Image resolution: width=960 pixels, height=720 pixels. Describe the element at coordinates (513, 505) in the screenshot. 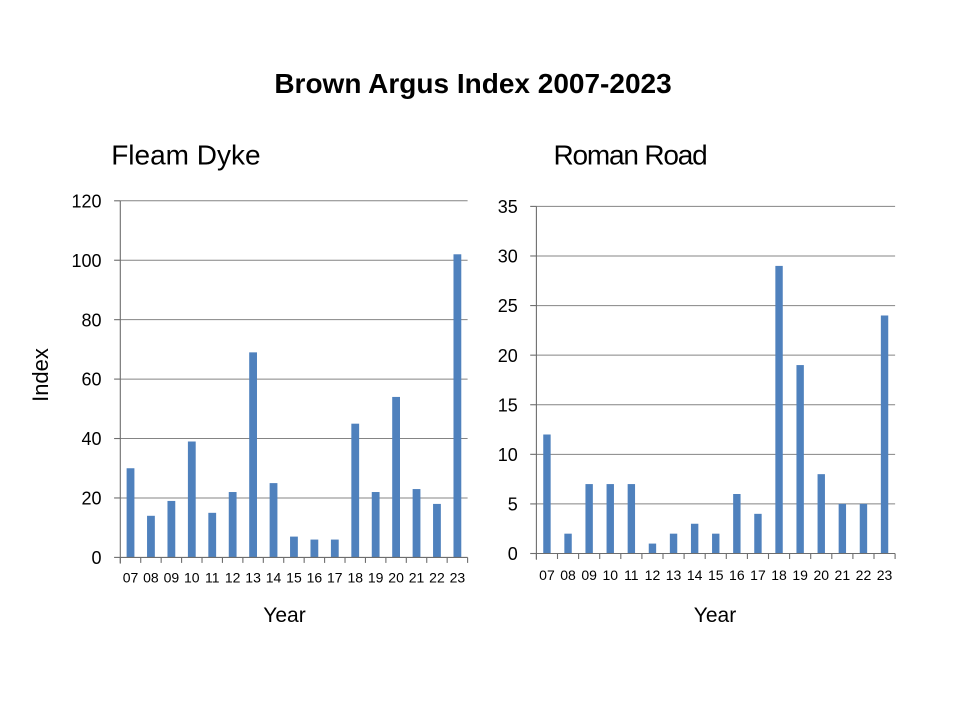

I see `y-tick-label: 5` at that location.